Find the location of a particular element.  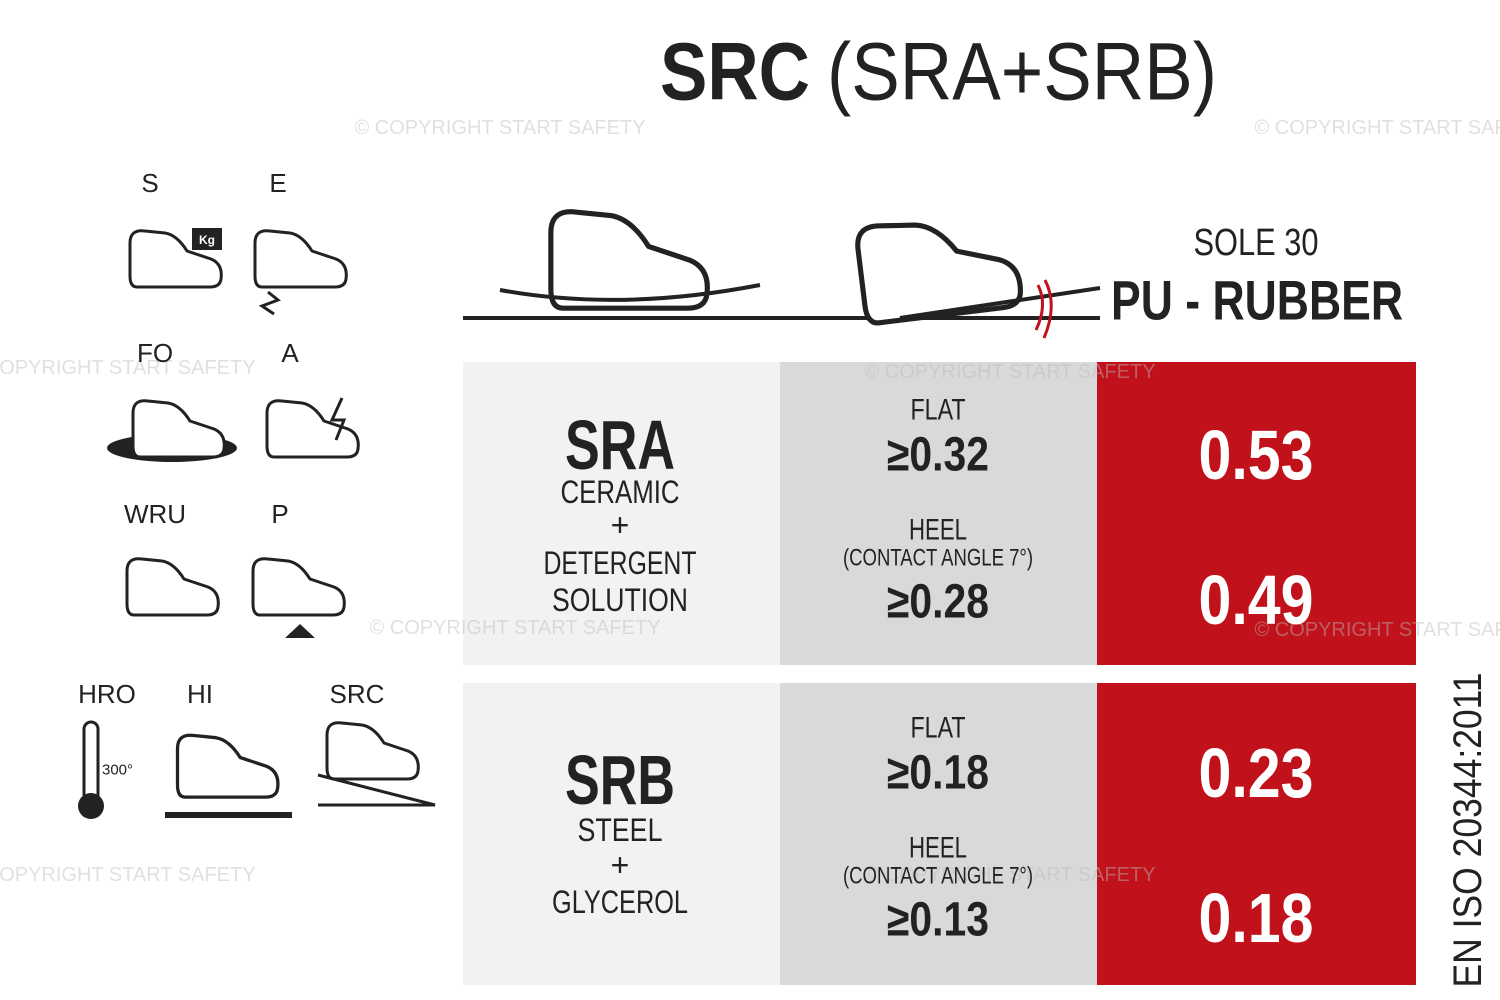

heel-requirement: ≥0.13 is located at coordinates (938, 920).